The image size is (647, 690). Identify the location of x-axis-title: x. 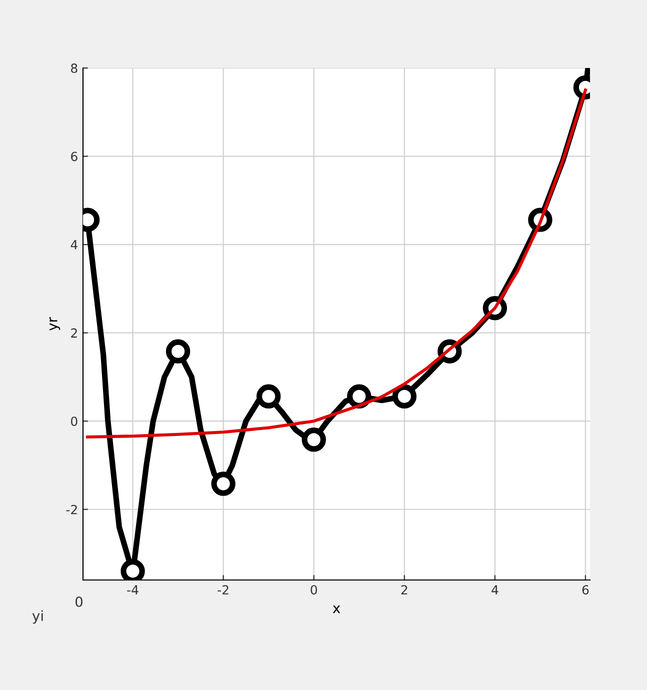
(336, 609).